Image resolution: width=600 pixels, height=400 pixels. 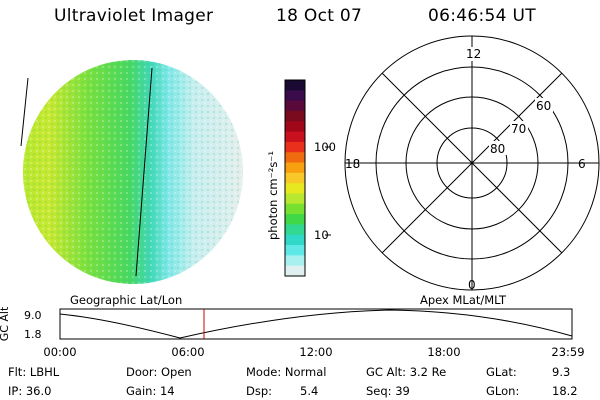 I want to click on status-mode: Mode: Normal, so click(x=286, y=372).